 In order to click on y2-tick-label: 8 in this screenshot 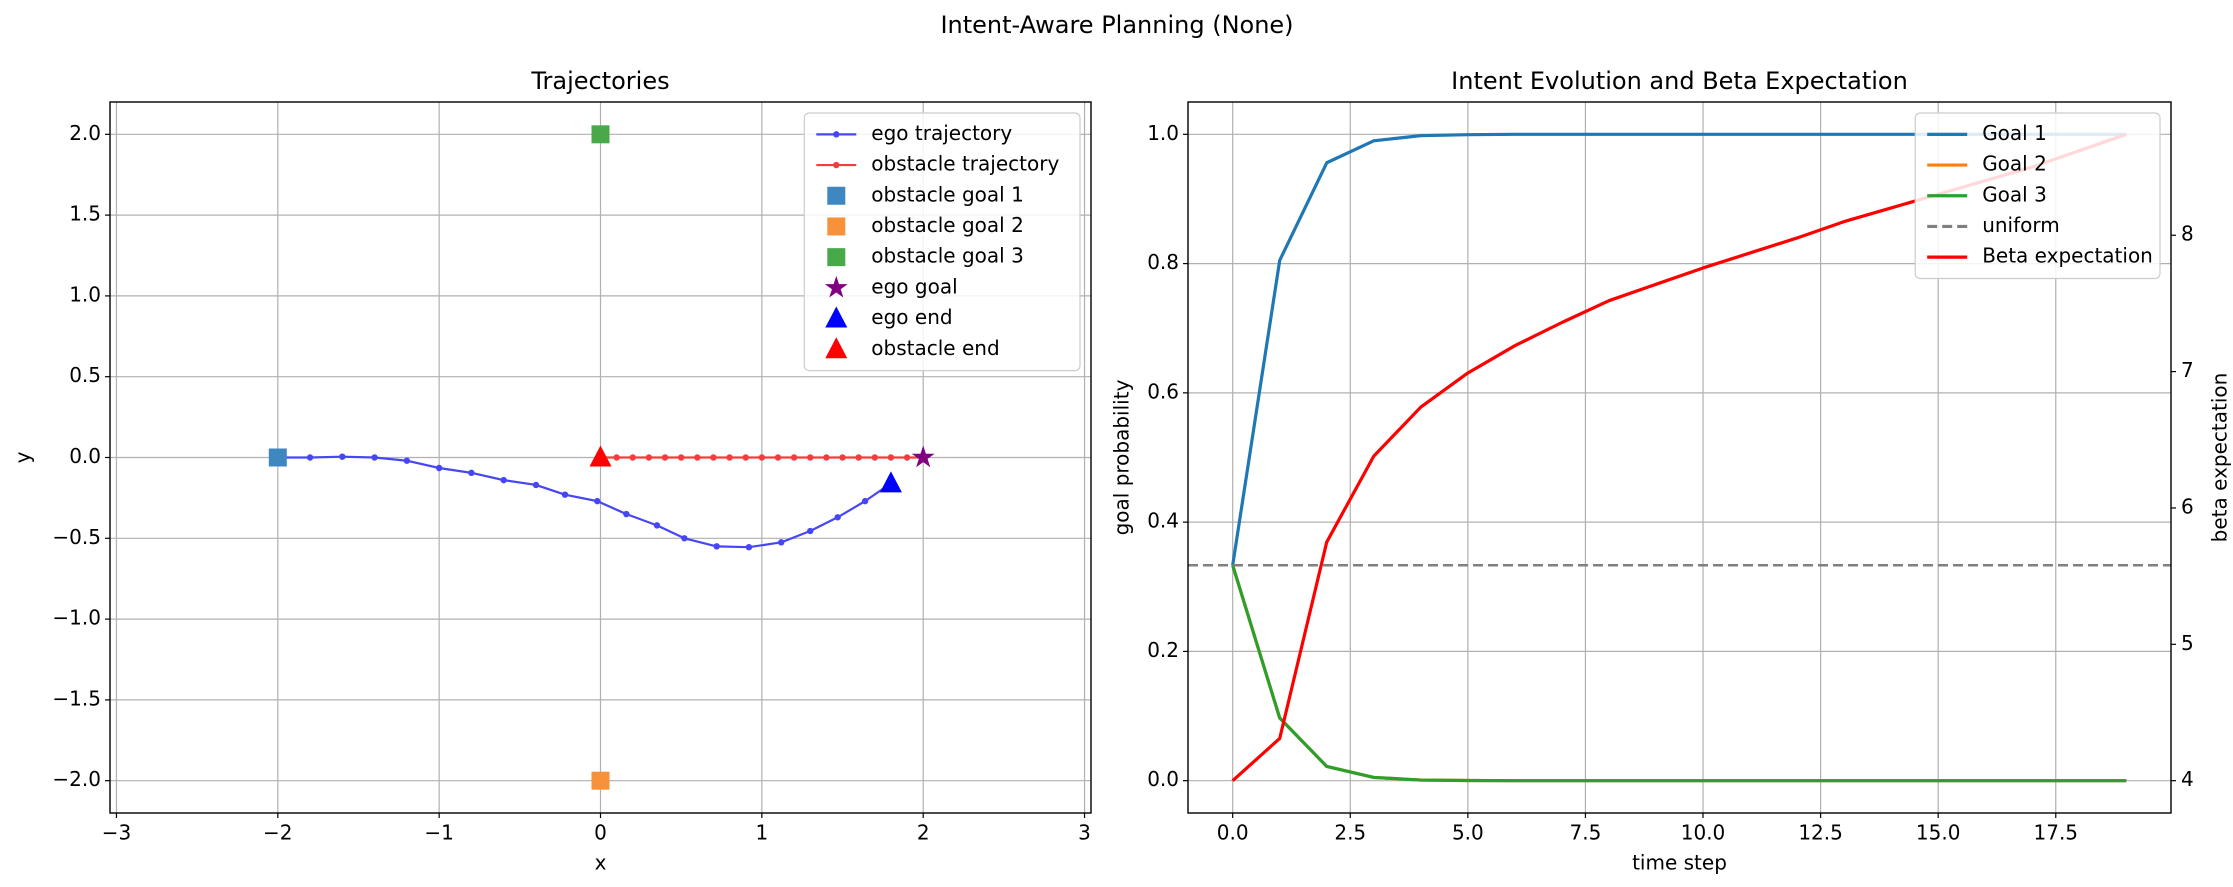, I will do `click(2187, 234)`.